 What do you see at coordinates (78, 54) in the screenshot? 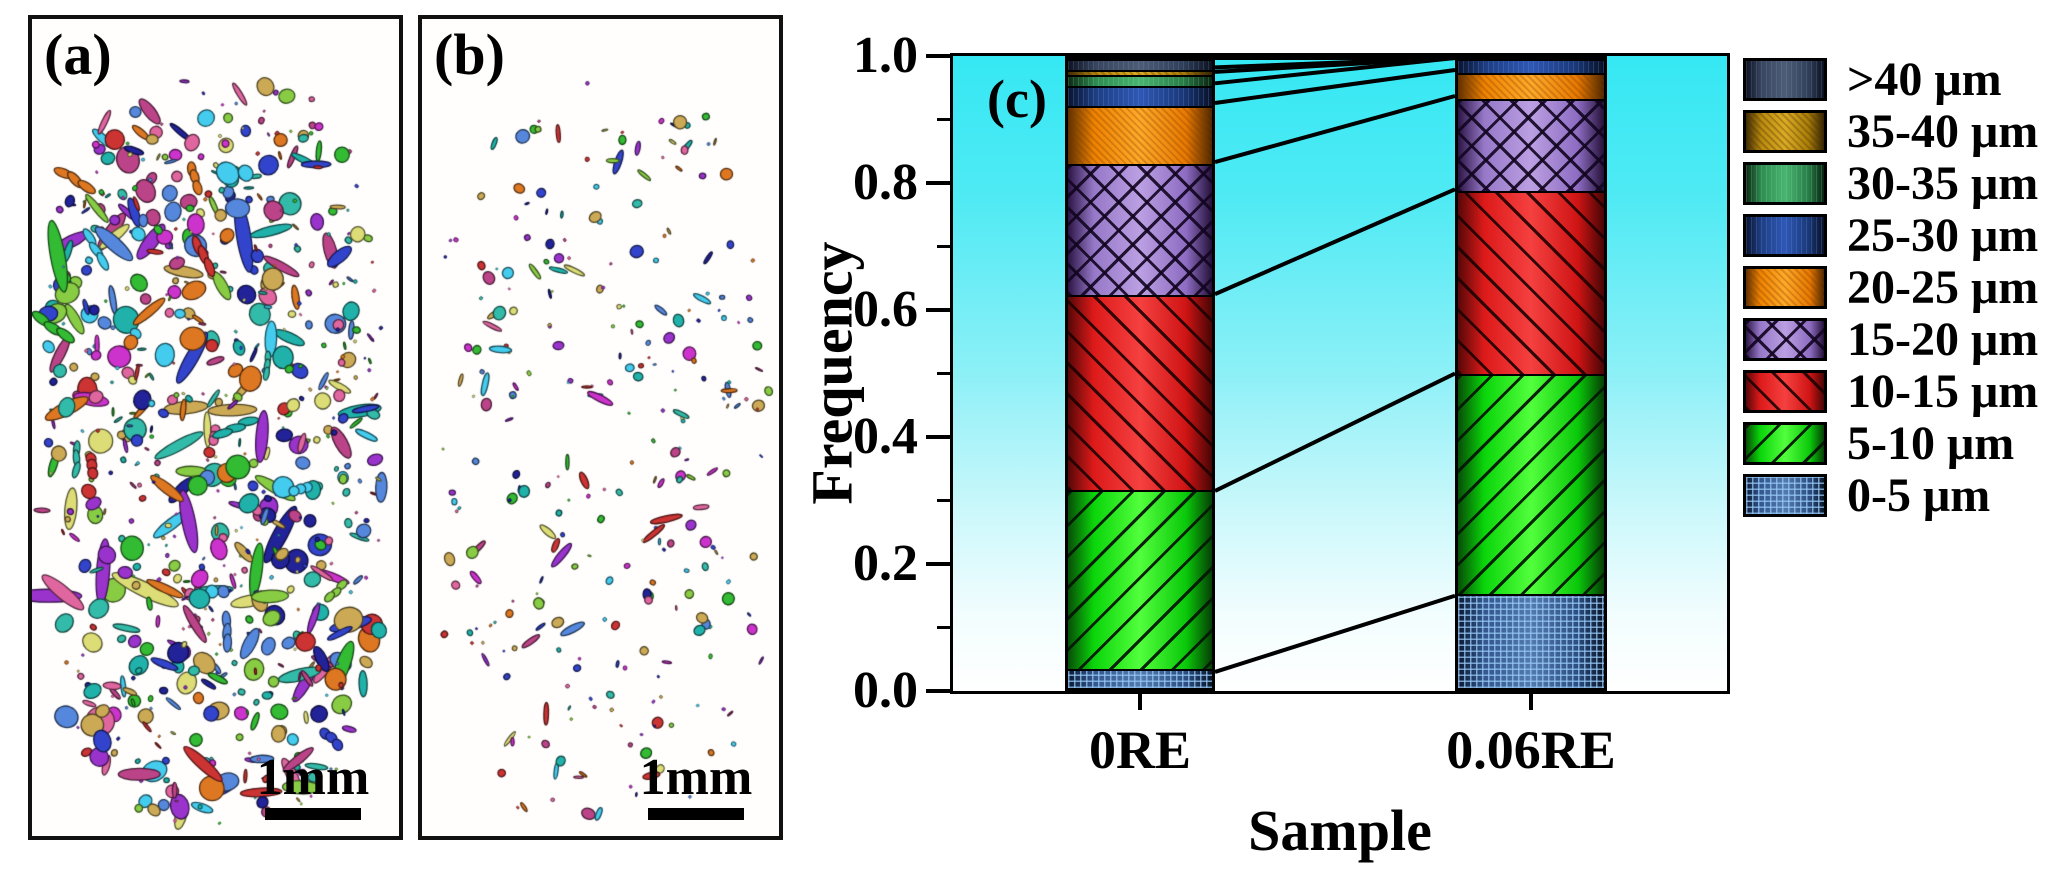
I see `panel-a-label: (a)` at bounding box center [78, 54].